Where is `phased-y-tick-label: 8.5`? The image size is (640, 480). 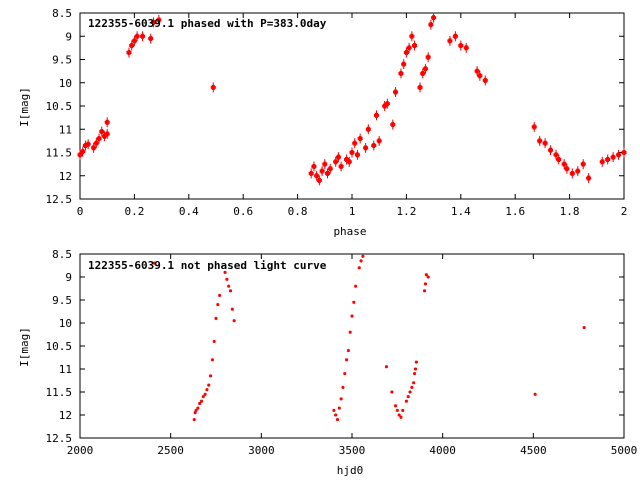
phased-y-tick-label: 8.5 is located at coordinates (62, 13).